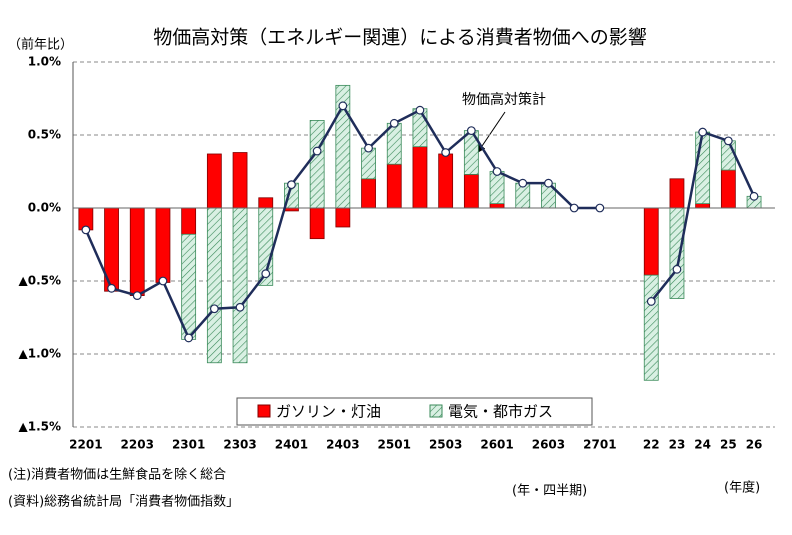  Describe the element at coordinates (445, 445) in the screenshot. I see `x-tick-label: 2503` at that location.